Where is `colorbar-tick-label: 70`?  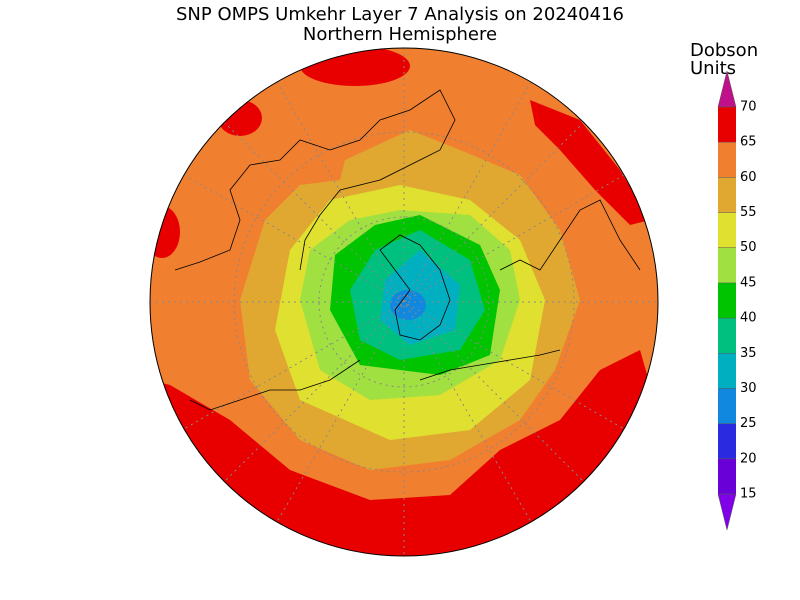 colorbar-tick-label: 70 is located at coordinates (748, 107).